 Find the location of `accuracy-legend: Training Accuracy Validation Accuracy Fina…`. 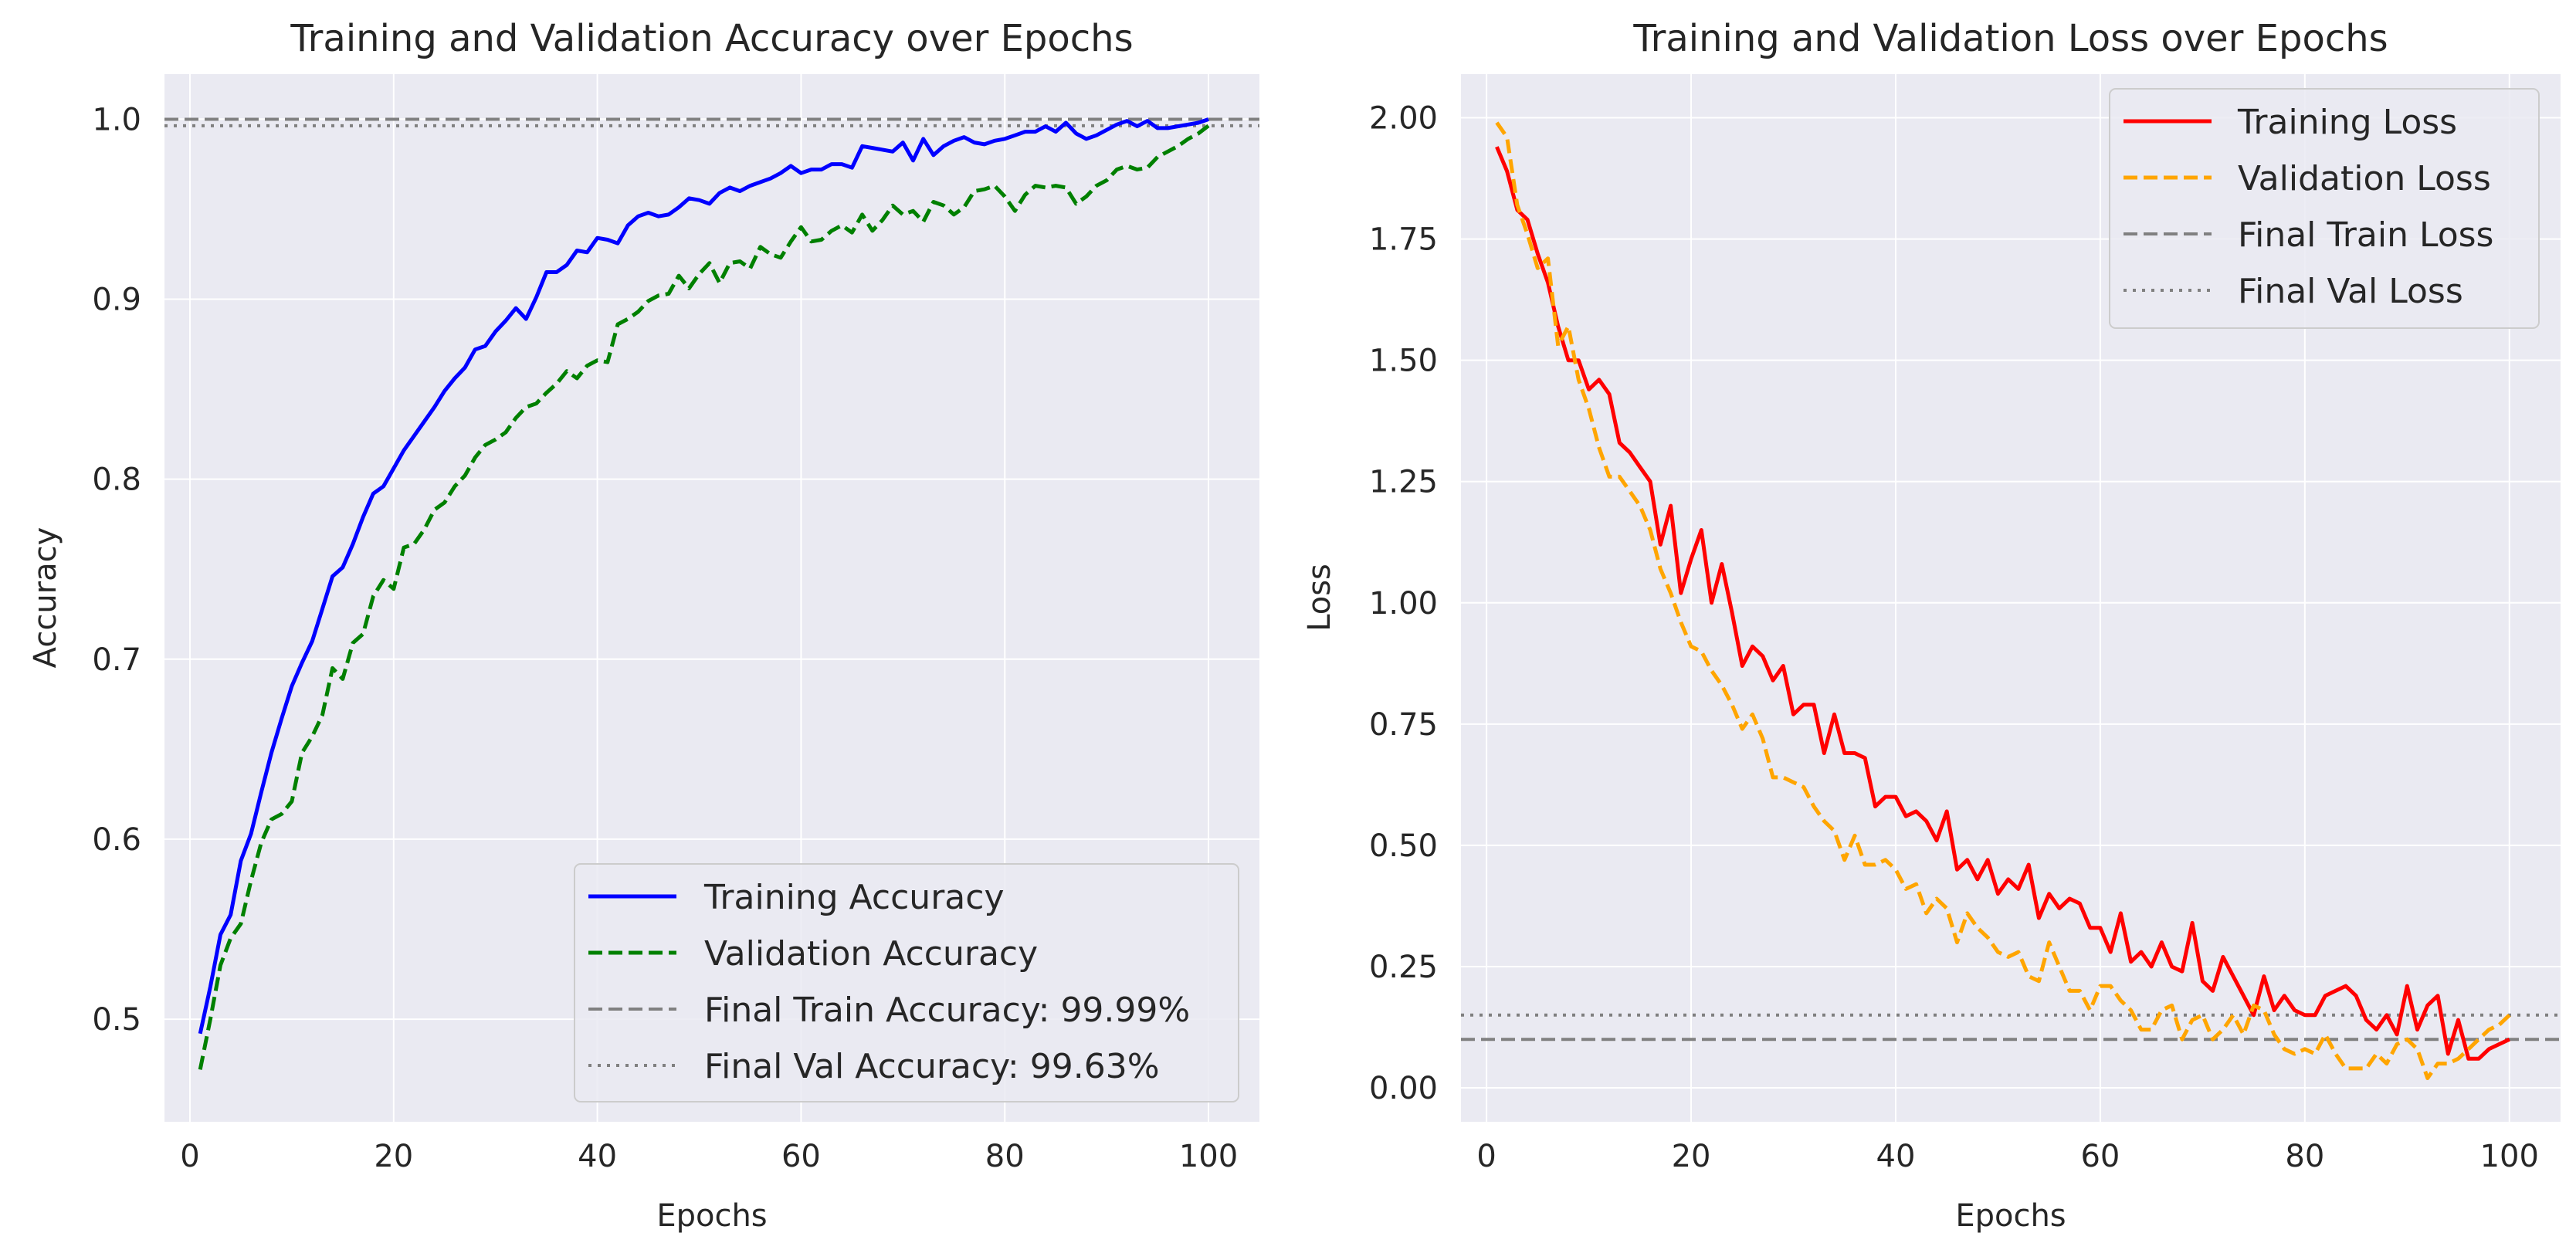

accuracy-legend: Training Accuracy Validation Accuracy Fina… is located at coordinates (906, 983).